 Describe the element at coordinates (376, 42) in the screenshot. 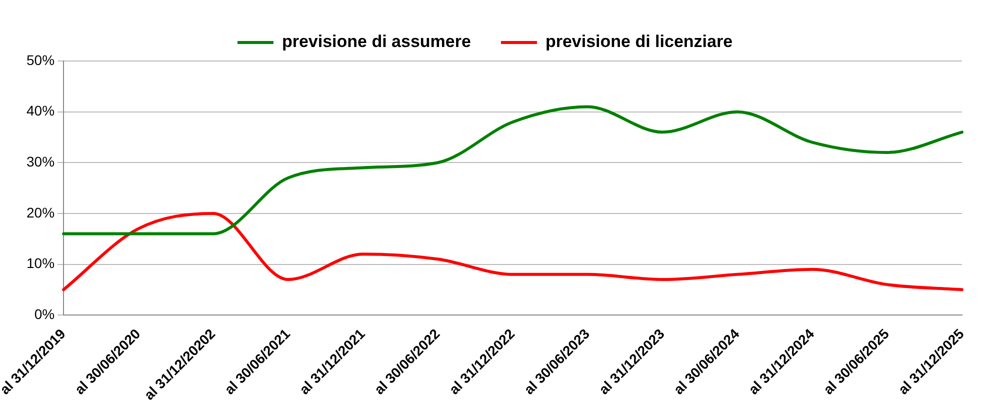

I see `legend-label: previsione di assumere` at that location.